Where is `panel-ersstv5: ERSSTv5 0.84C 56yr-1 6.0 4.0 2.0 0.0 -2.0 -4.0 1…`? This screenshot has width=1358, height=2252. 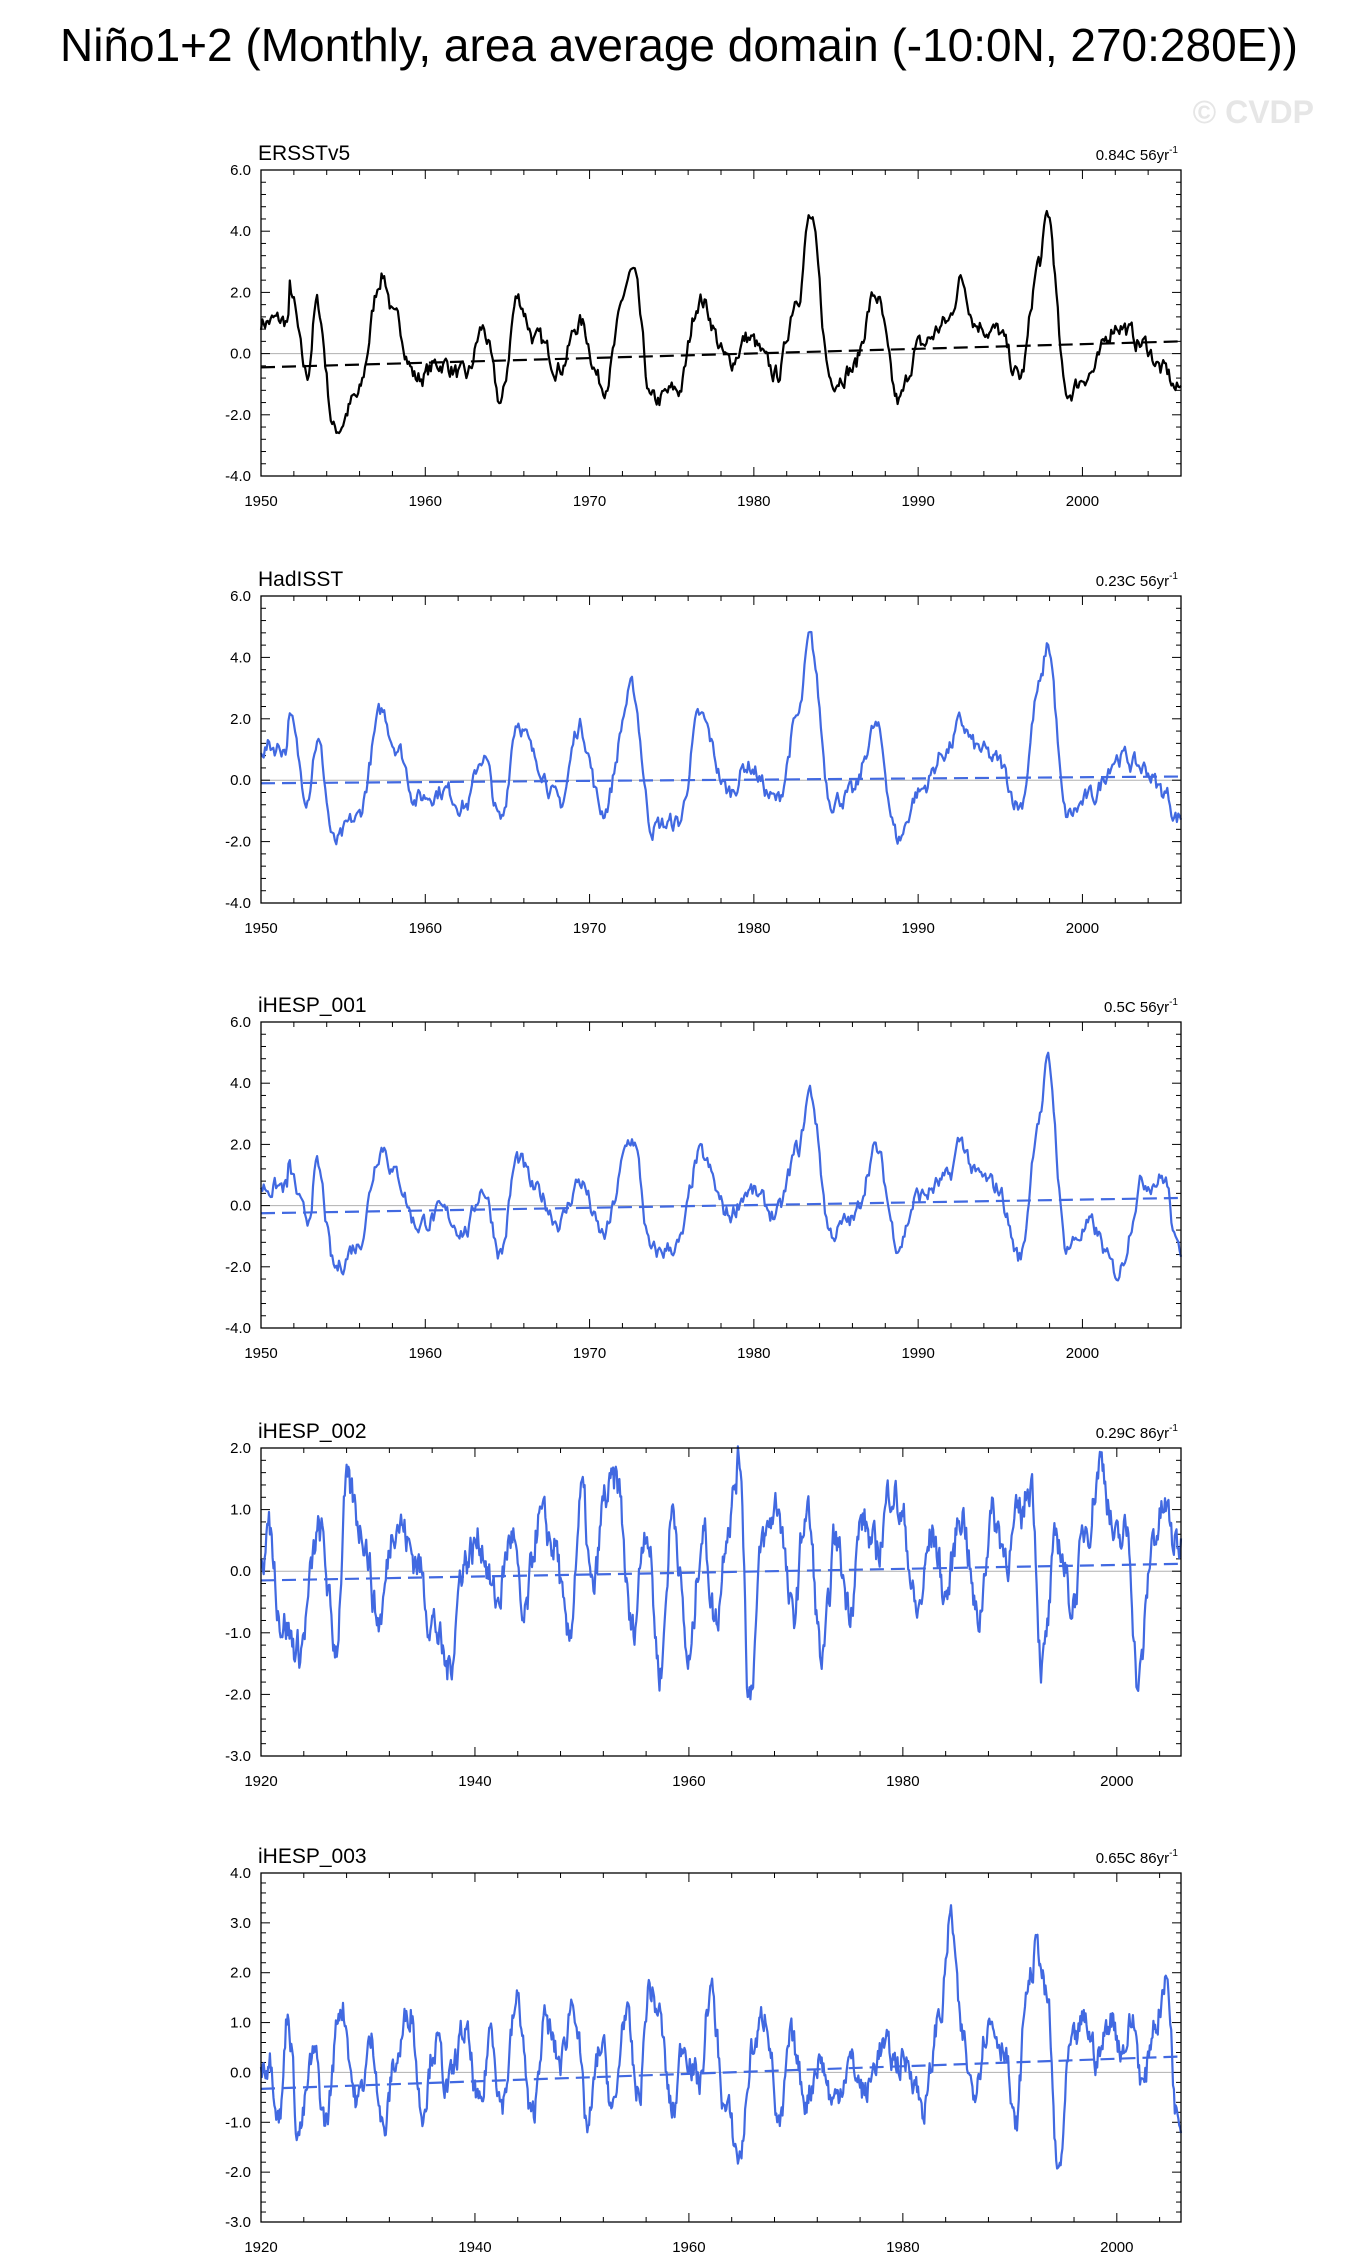
panel-ersstv5: ERSSTv5 0.84C 56yr-1 6.0 4.0 2.0 0.0 -2.0 -4.0 1… is located at coordinates (703, 326).